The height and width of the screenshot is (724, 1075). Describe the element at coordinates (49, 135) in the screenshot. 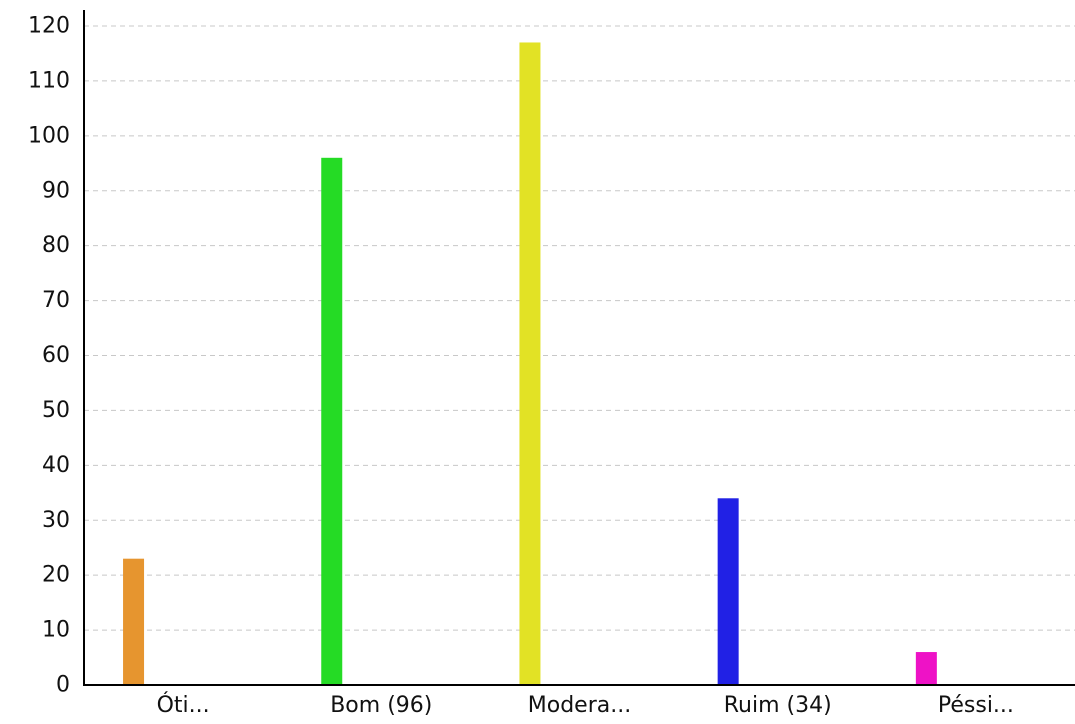

I see `y-tick-label-100: 100` at that location.